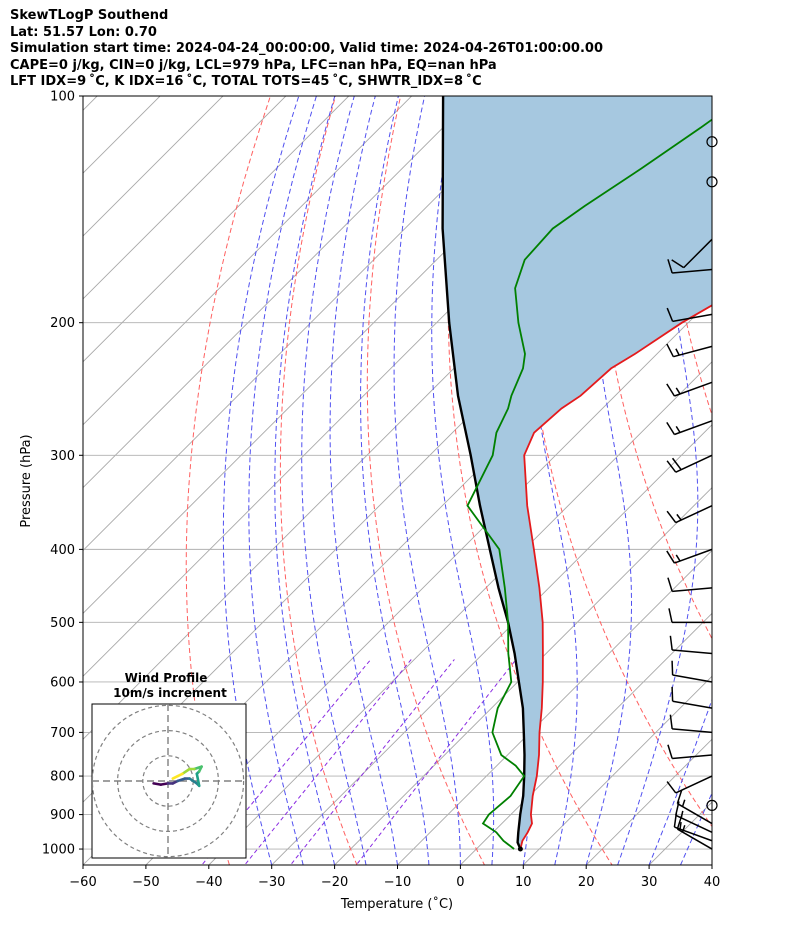 The image size is (794, 937). What do you see at coordinates (62, 550) in the screenshot?
I see `y-tick-label: 400` at bounding box center [62, 550].